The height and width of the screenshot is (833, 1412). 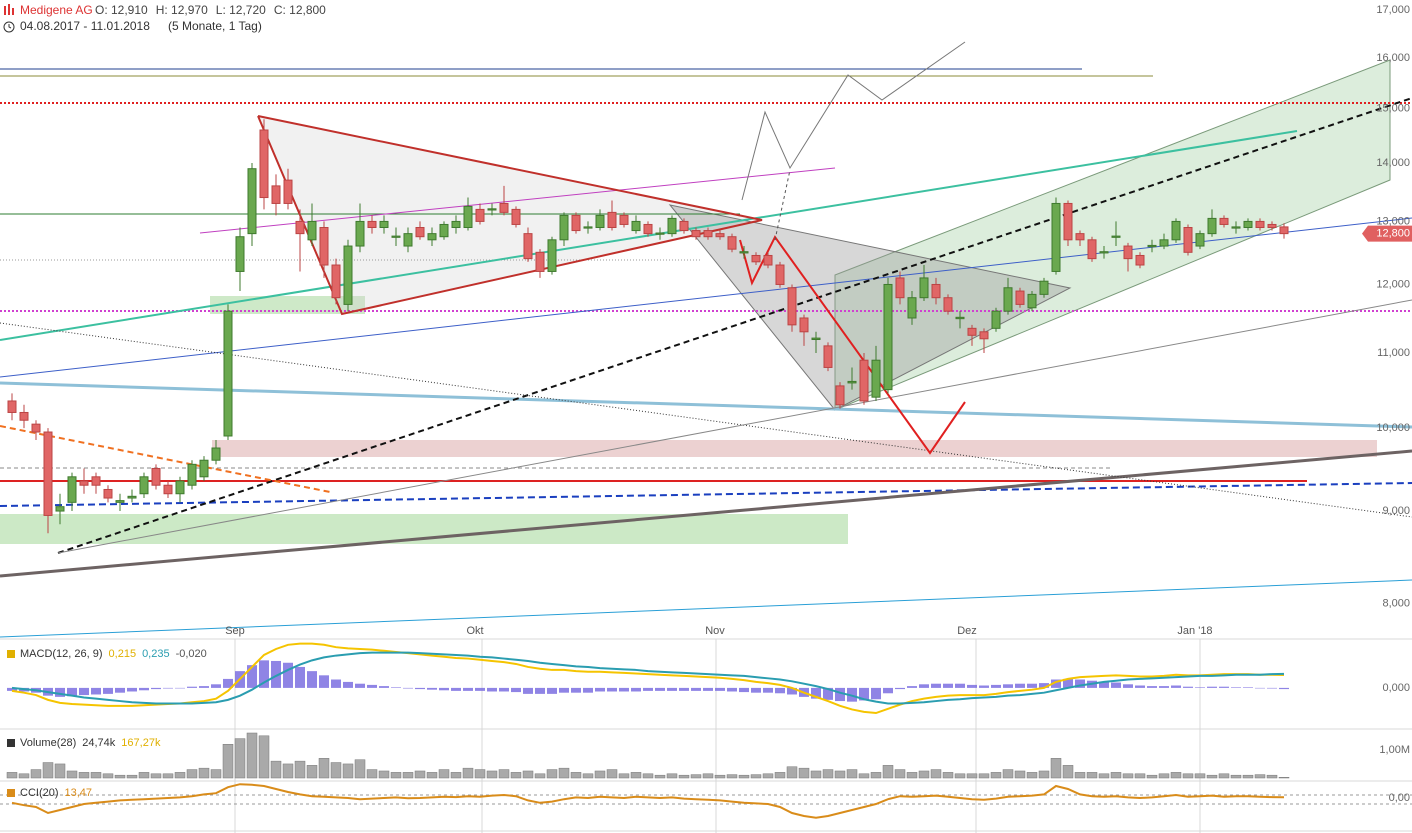 I want to click on title: Medigene AG, so click(x=56, y=10).